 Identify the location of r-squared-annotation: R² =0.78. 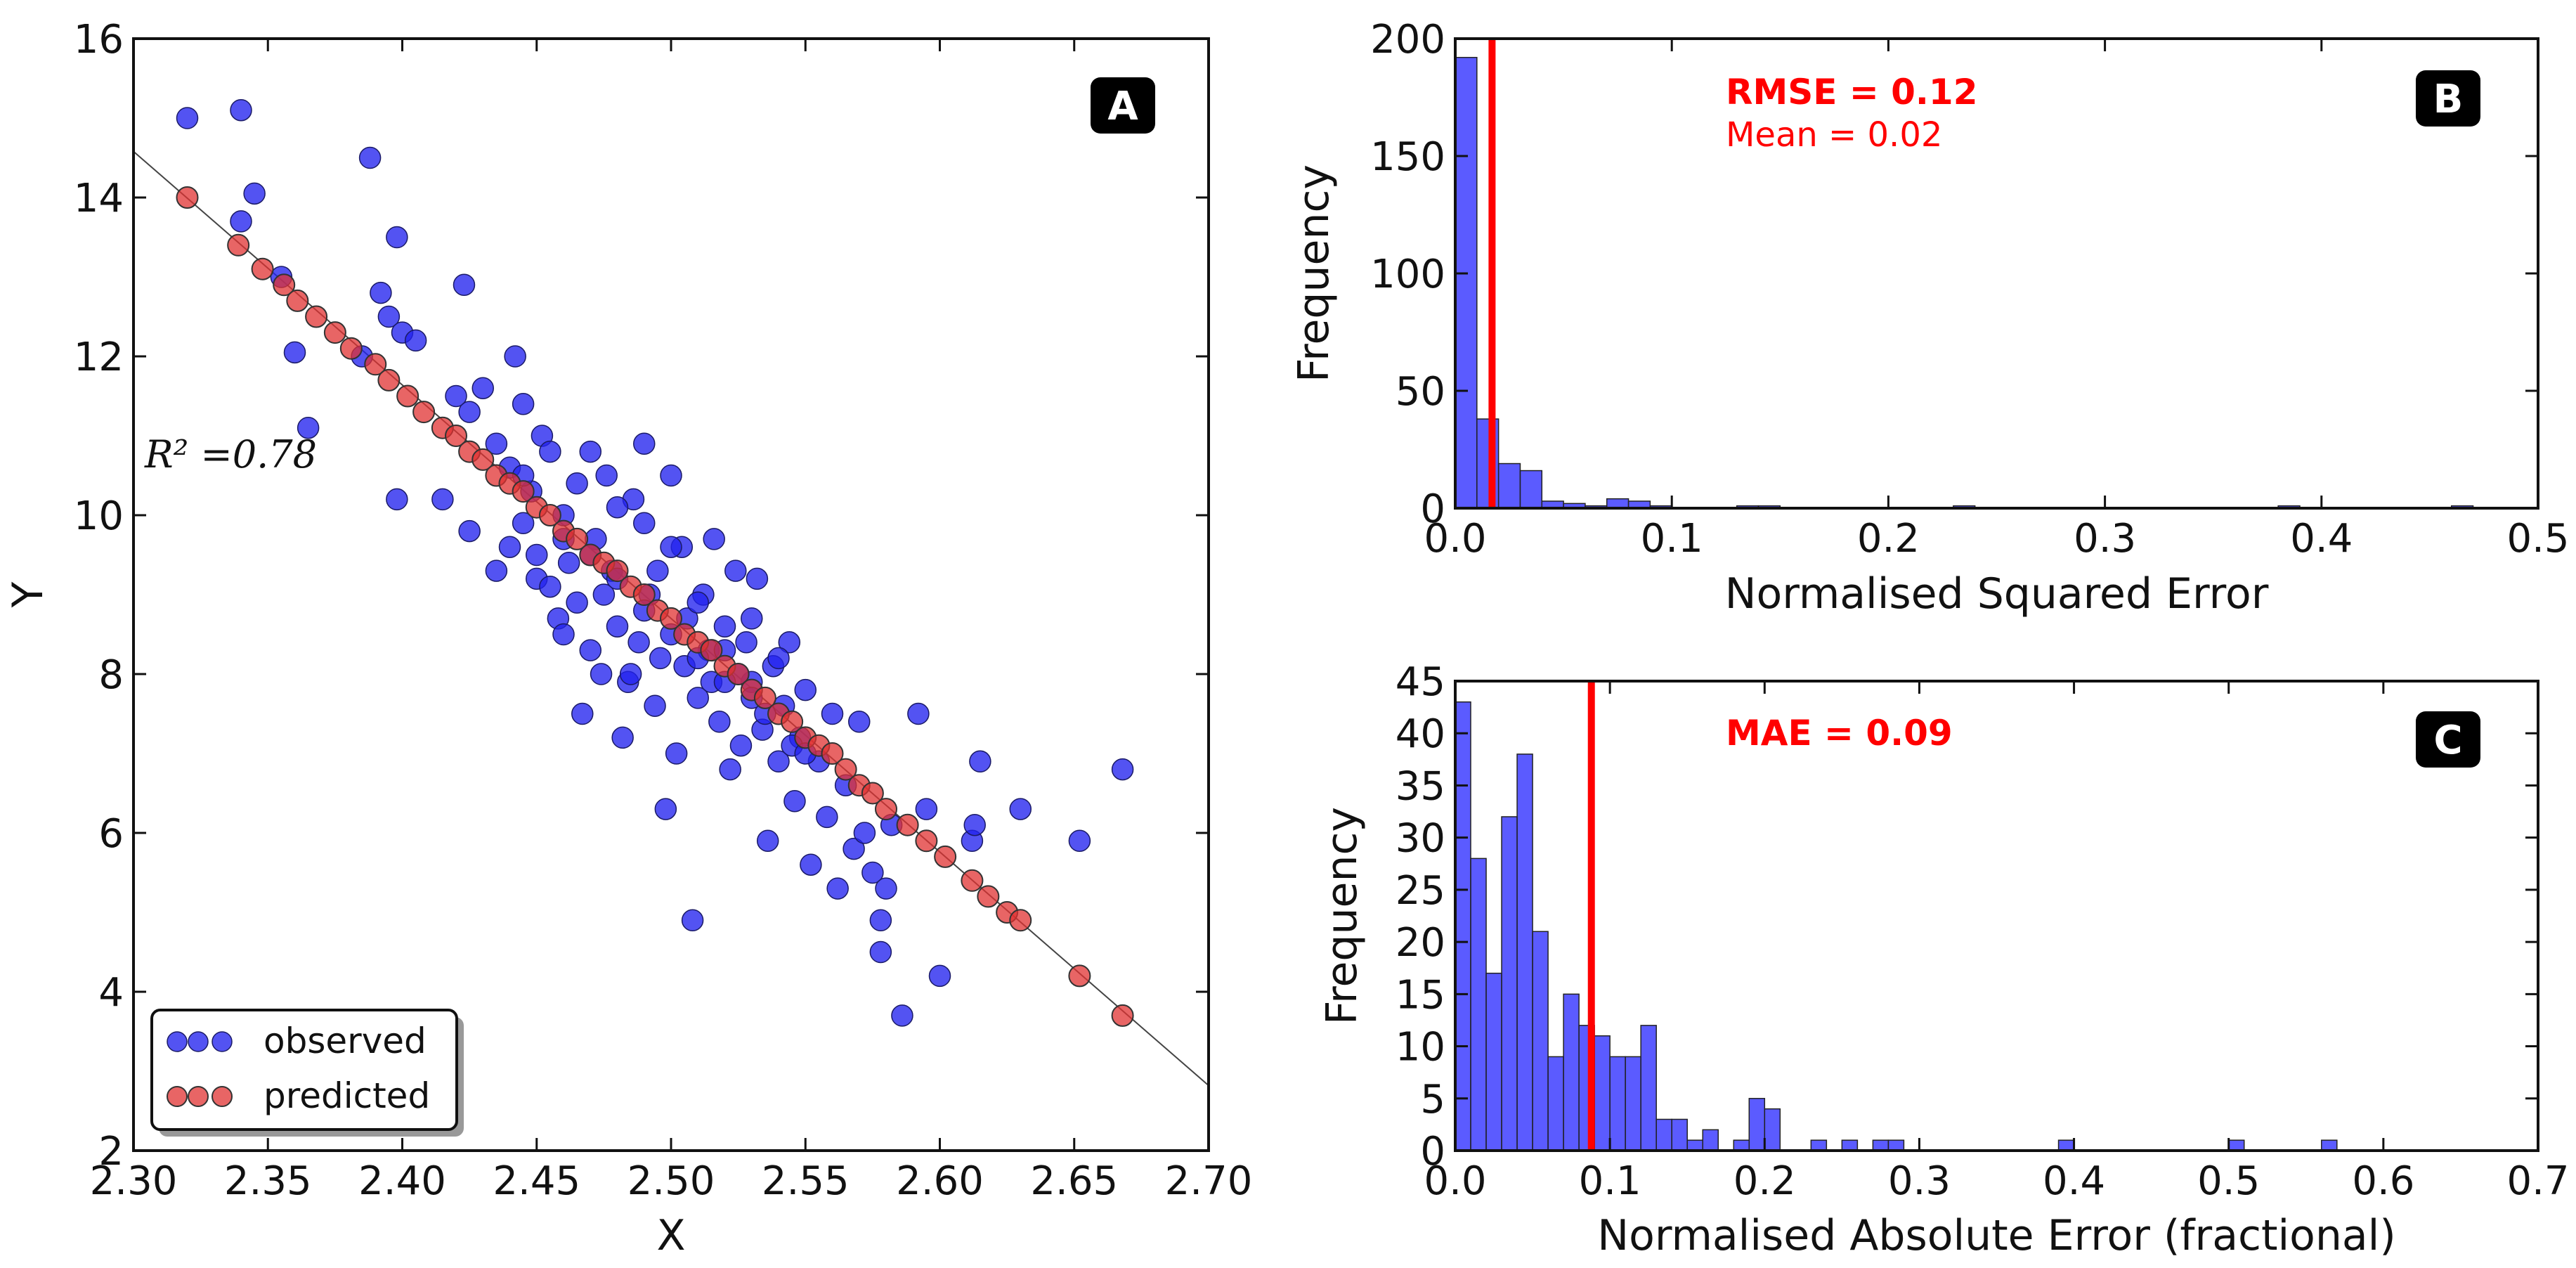
(230, 454).